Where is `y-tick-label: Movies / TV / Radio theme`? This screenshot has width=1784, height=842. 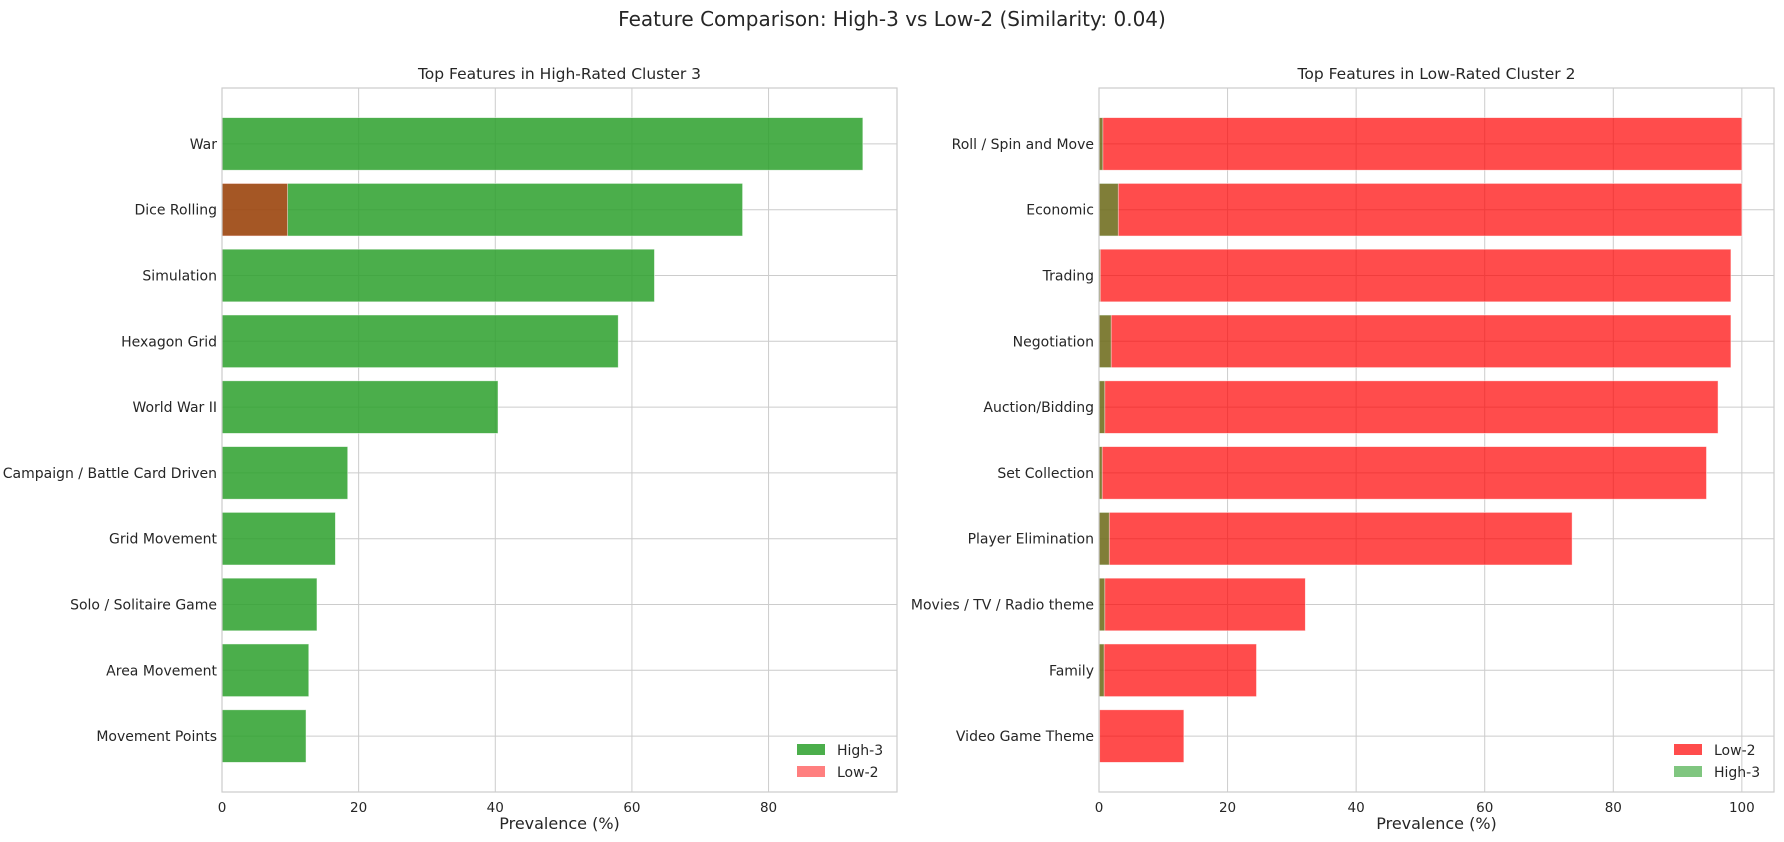
y-tick-label: Movies / TV / Radio theme is located at coordinates (1002, 605).